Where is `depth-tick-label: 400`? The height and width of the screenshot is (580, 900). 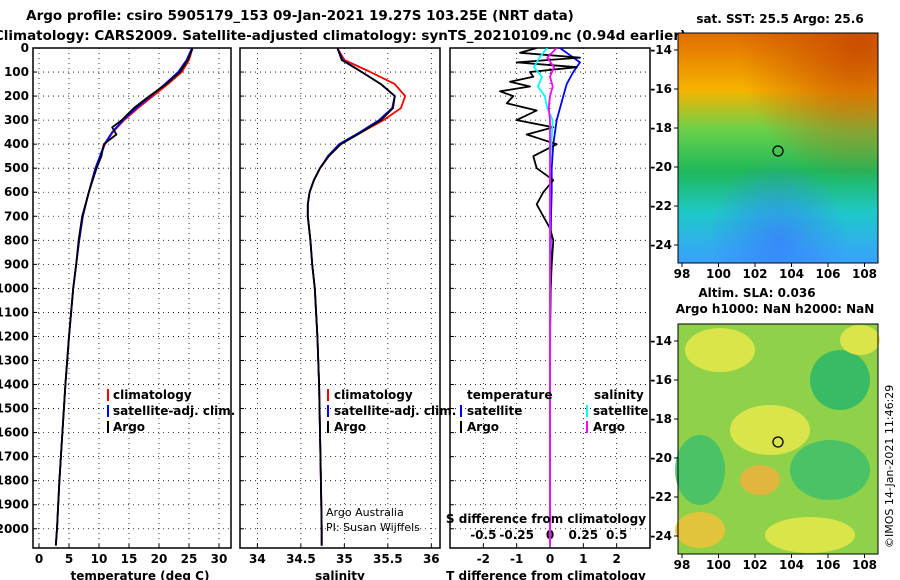 depth-tick-label: 400 is located at coordinates (16, 144).